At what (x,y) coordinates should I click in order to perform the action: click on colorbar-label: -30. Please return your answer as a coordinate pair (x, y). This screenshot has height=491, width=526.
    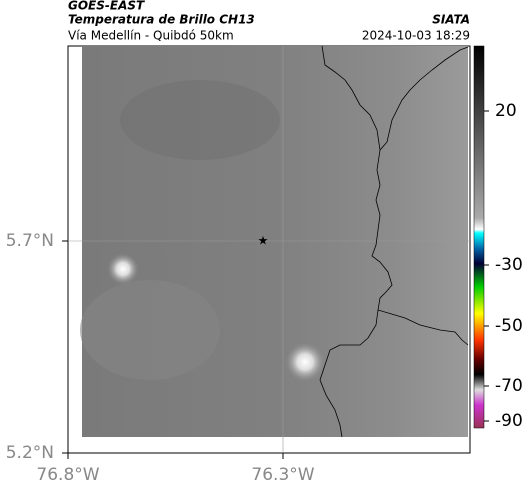
    Looking at the image, I should click on (509, 265).